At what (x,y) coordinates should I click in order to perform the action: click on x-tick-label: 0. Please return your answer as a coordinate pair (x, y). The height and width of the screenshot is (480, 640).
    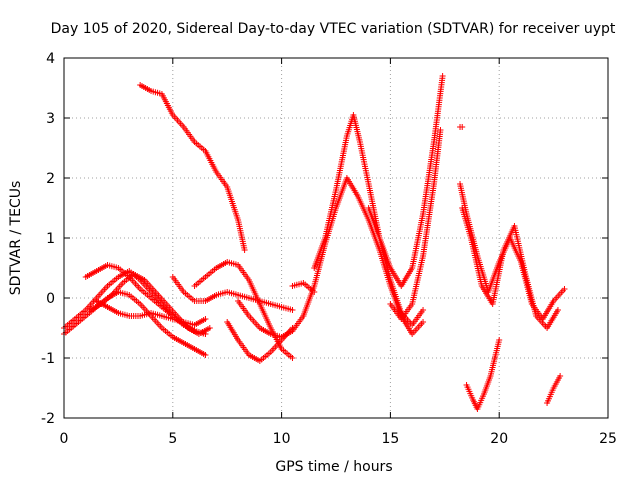
    Looking at the image, I should click on (64, 439).